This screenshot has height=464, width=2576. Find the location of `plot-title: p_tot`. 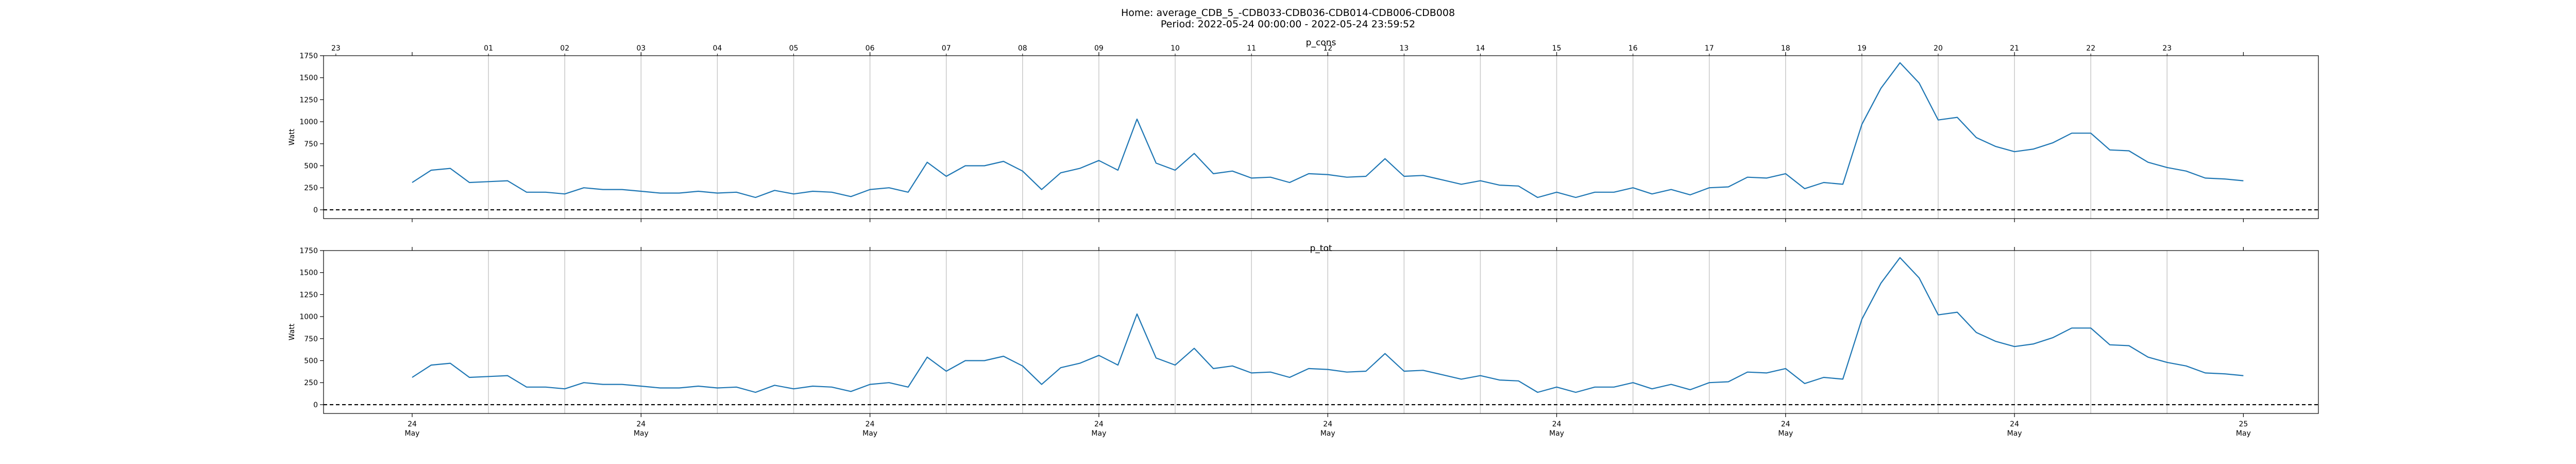

plot-title: p_tot is located at coordinates (1321, 248).